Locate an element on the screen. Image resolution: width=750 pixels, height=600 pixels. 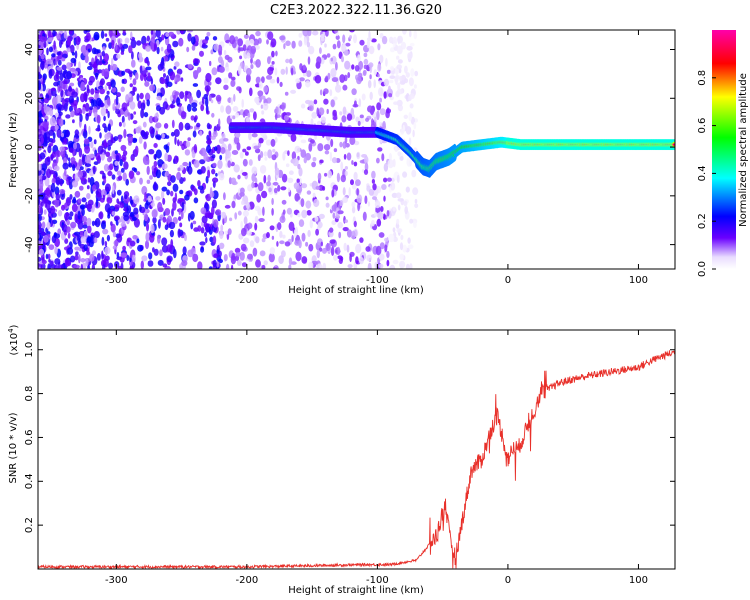
y-tick-label: 0.4 is located at coordinates (29, 481).